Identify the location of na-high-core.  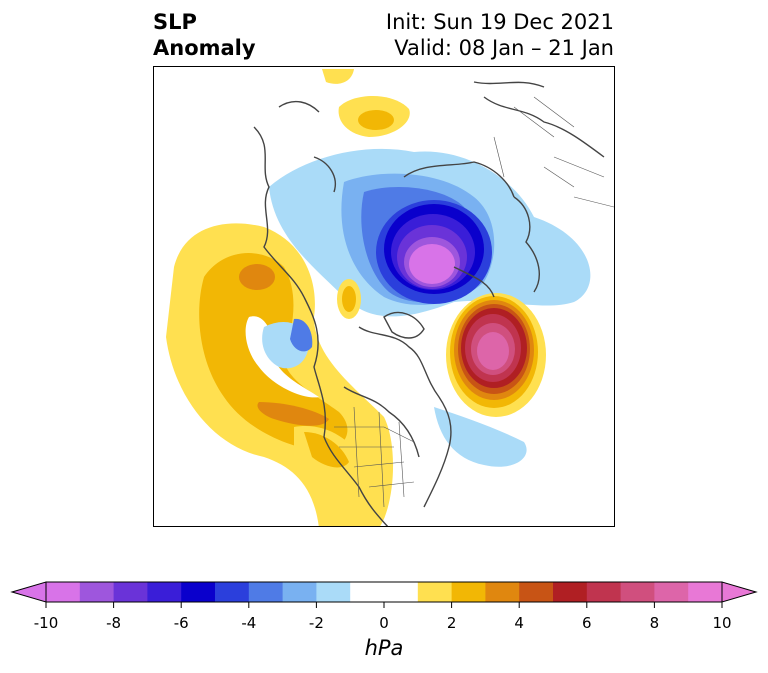
(326, 450).